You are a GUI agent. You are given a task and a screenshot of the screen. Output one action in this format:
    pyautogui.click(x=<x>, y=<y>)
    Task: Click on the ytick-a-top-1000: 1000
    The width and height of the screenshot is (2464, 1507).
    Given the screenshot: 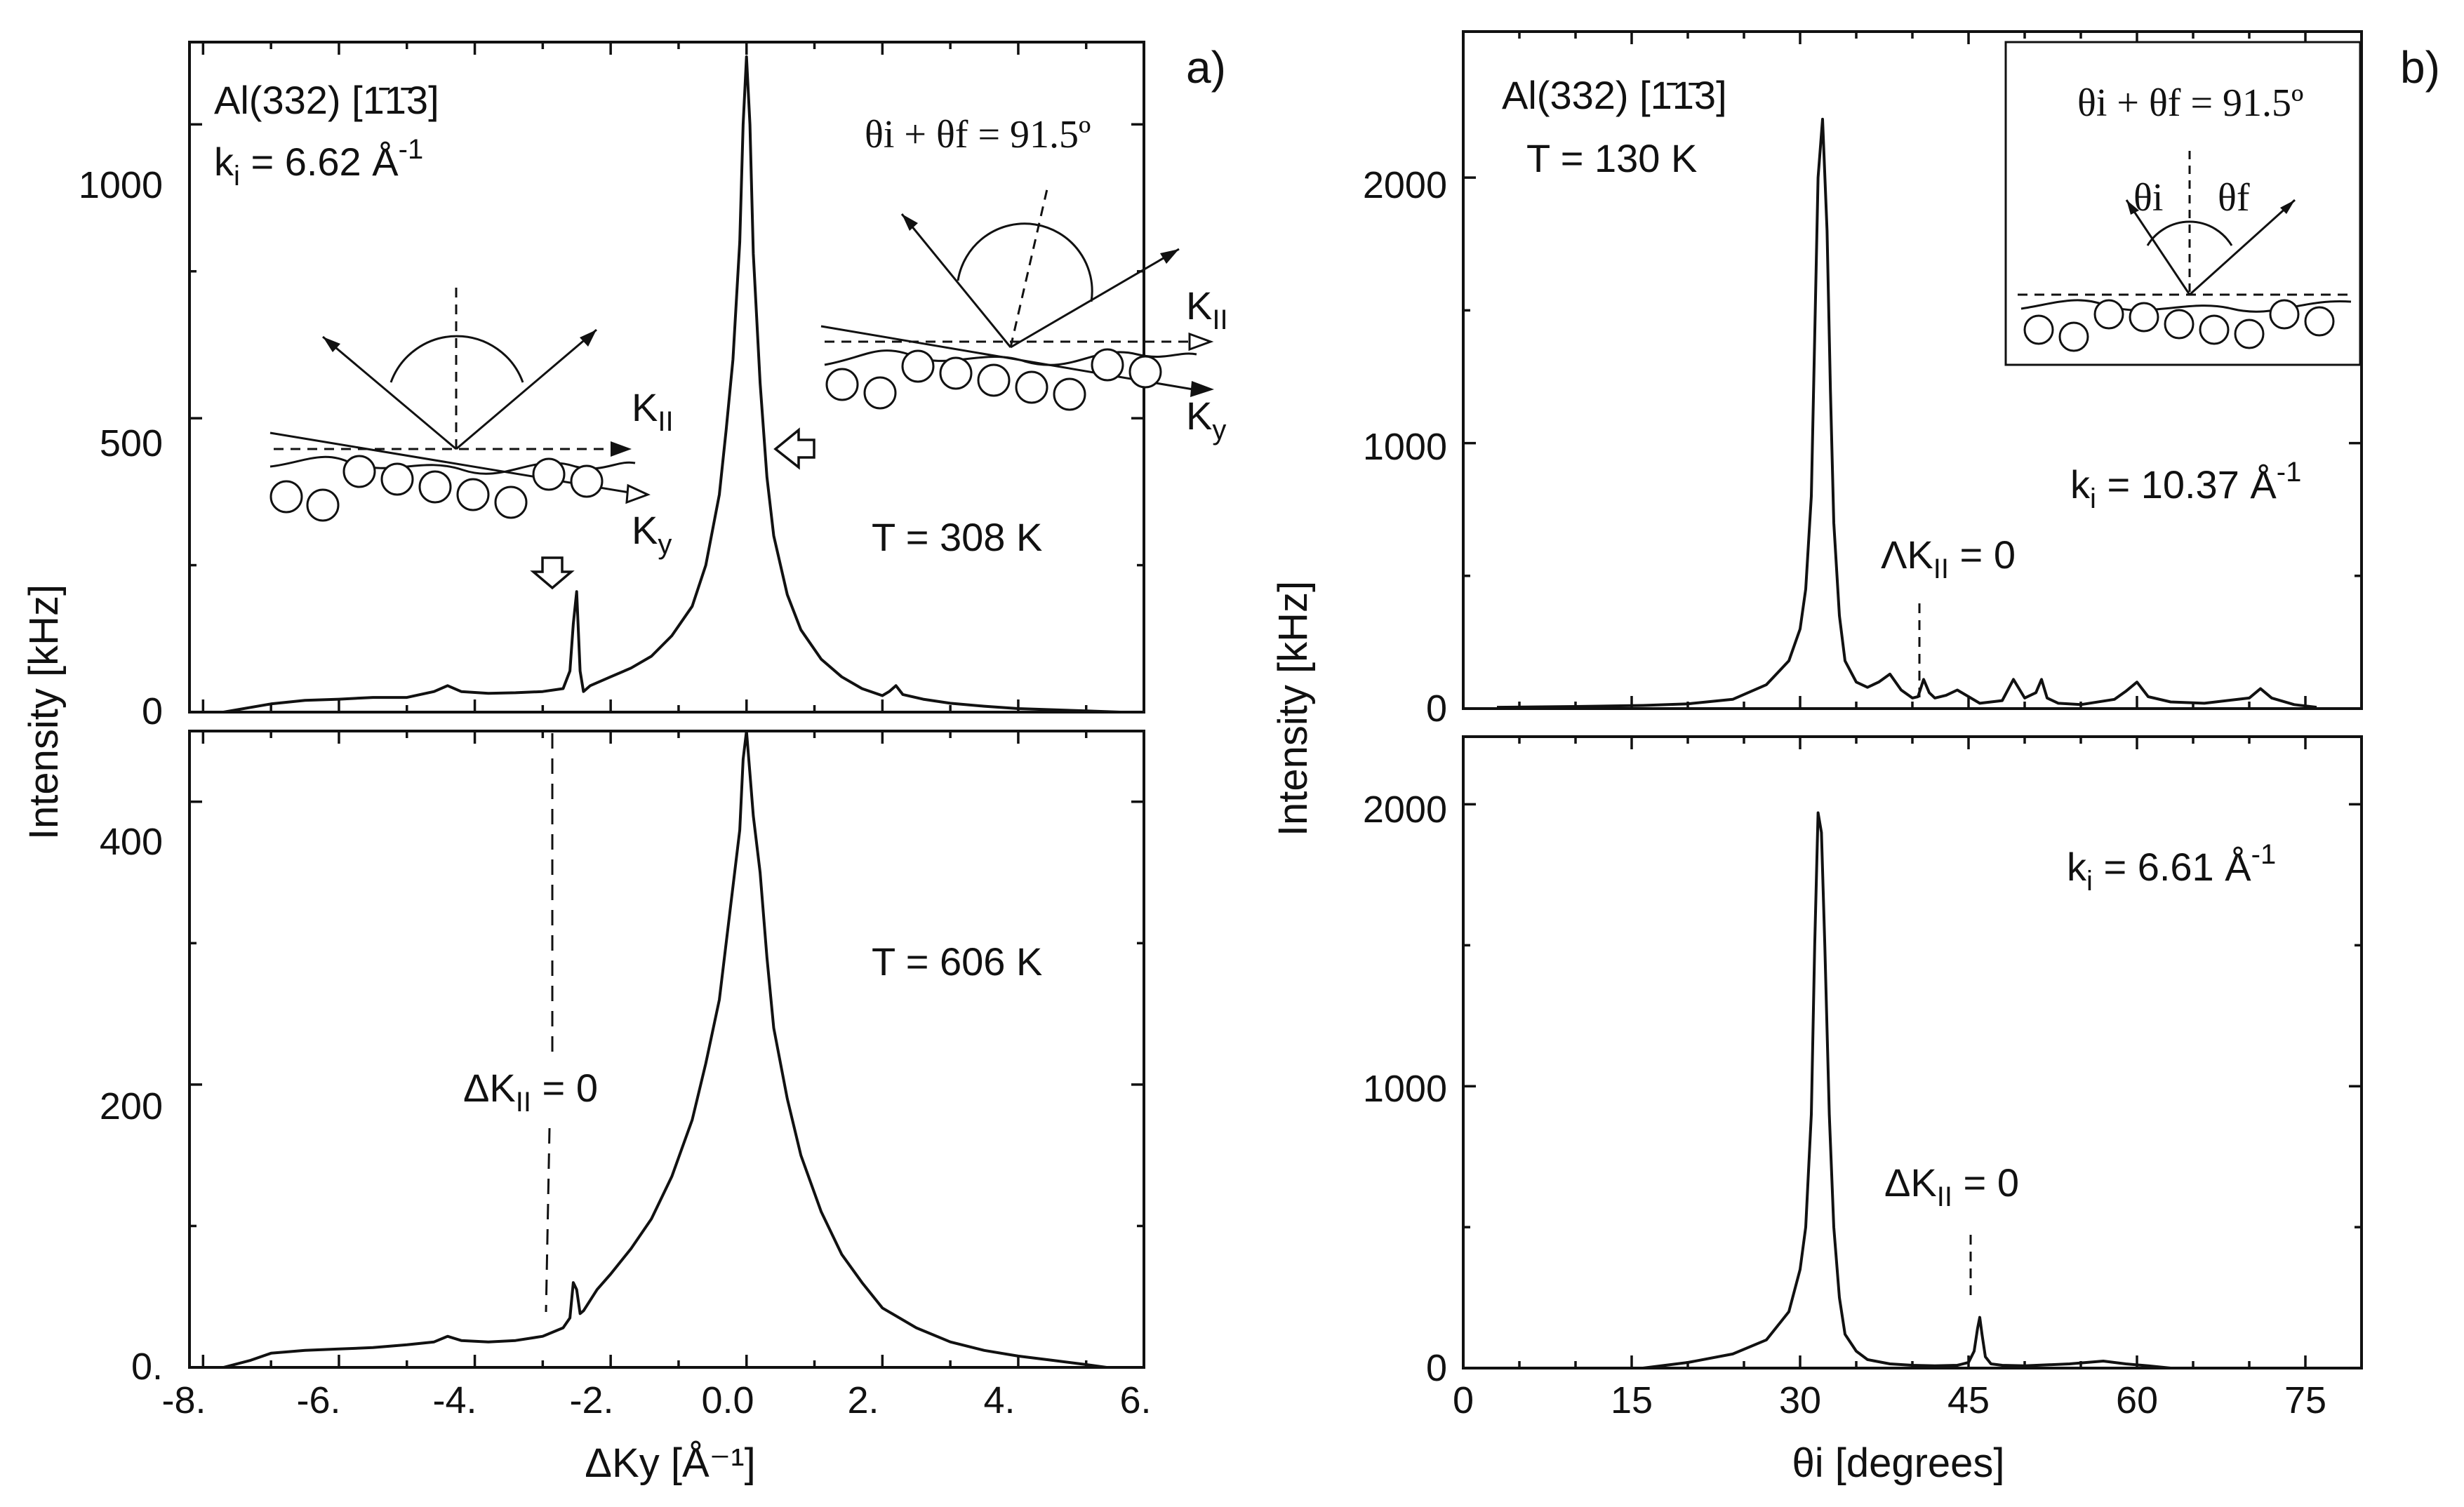 What is the action you would take?
    pyautogui.click(x=121, y=185)
    